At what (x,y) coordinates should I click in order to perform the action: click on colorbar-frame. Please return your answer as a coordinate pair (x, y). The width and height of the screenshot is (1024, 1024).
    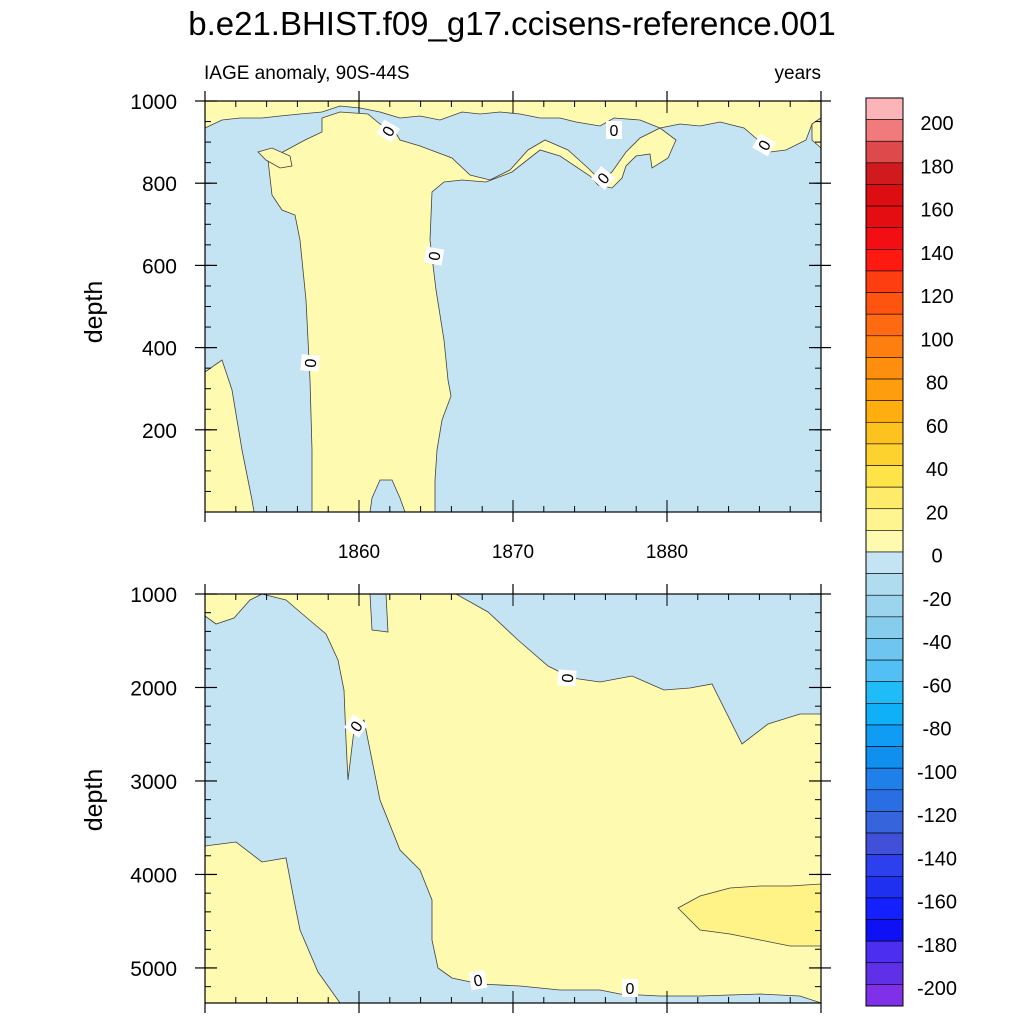
    Looking at the image, I should click on (884, 552).